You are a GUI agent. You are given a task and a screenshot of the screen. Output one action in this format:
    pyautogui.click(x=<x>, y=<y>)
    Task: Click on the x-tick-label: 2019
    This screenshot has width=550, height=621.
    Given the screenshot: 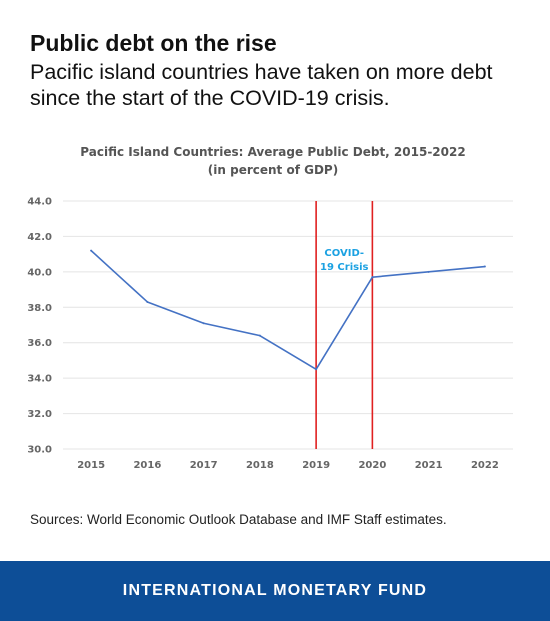 What is the action you would take?
    pyautogui.click(x=316, y=465)
    